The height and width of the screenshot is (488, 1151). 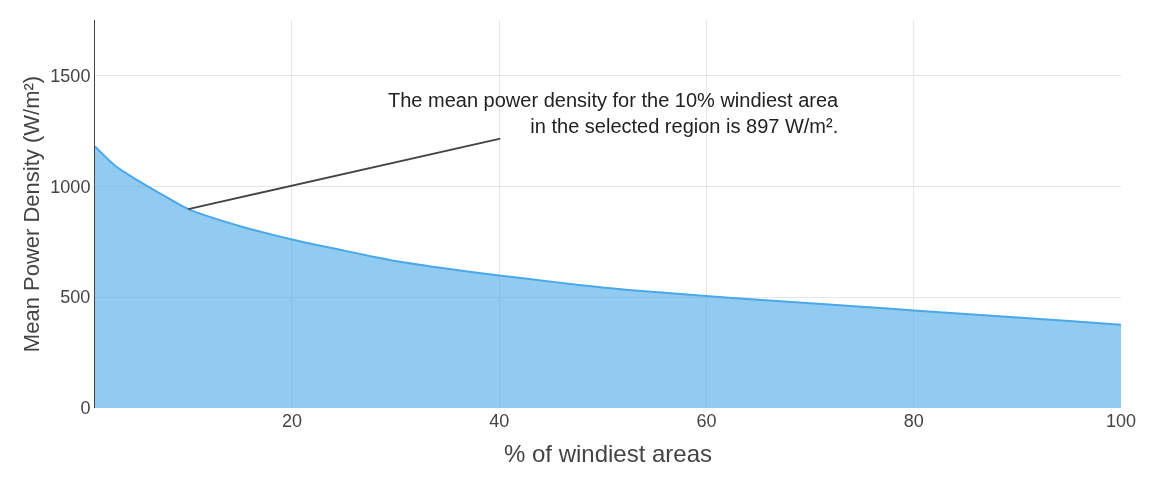 What do you see at coordinates (32, 214) in the screenshot?
I see `y-axis-title: Mean Power Density (W/m²)` at bounding box center [32, 214].